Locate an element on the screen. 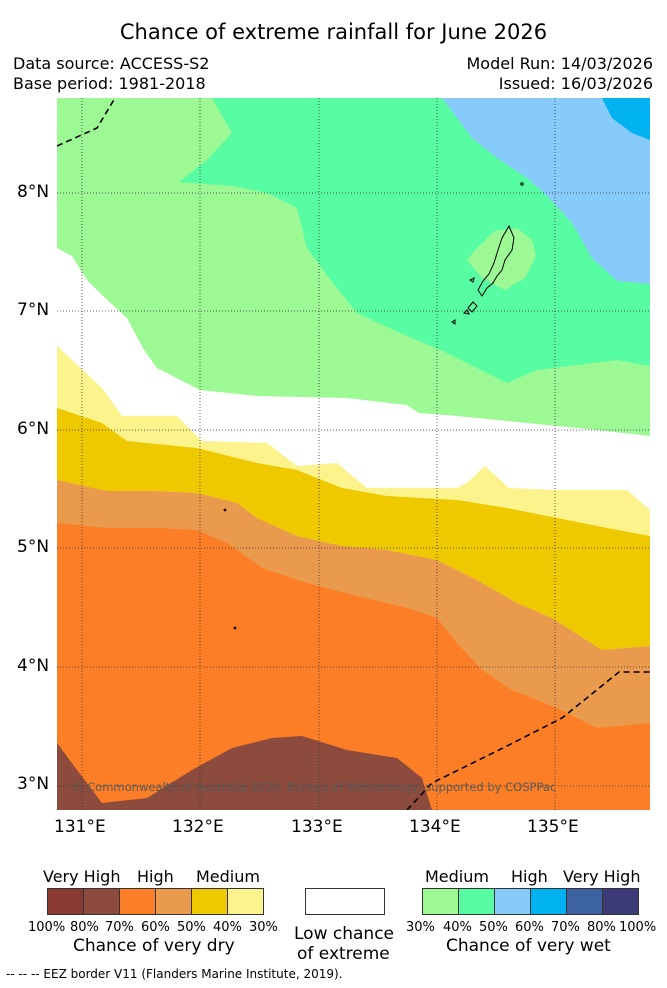 This screenshot has width=667, height=988. wet-medium-label: Medium is located at coordinates (457, 876).